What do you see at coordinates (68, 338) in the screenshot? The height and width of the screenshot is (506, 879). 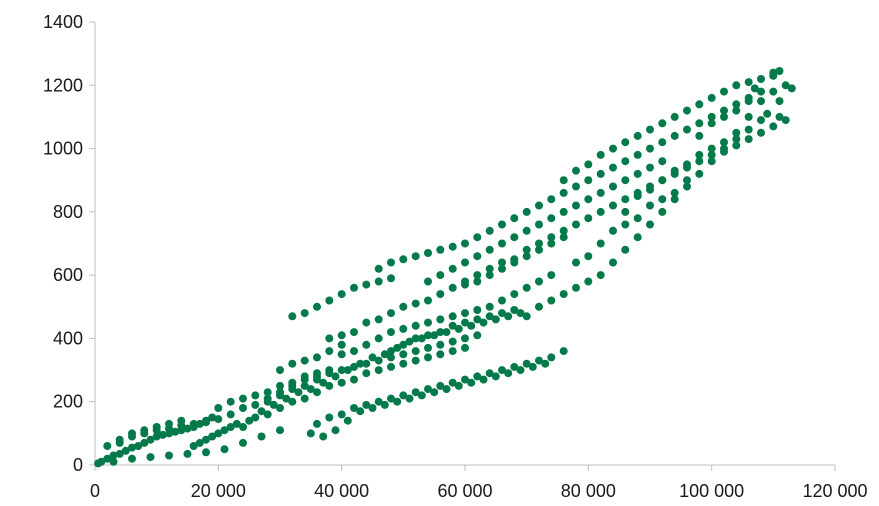 I see `y-tick-label: 400` at bounding box center [68, 338].